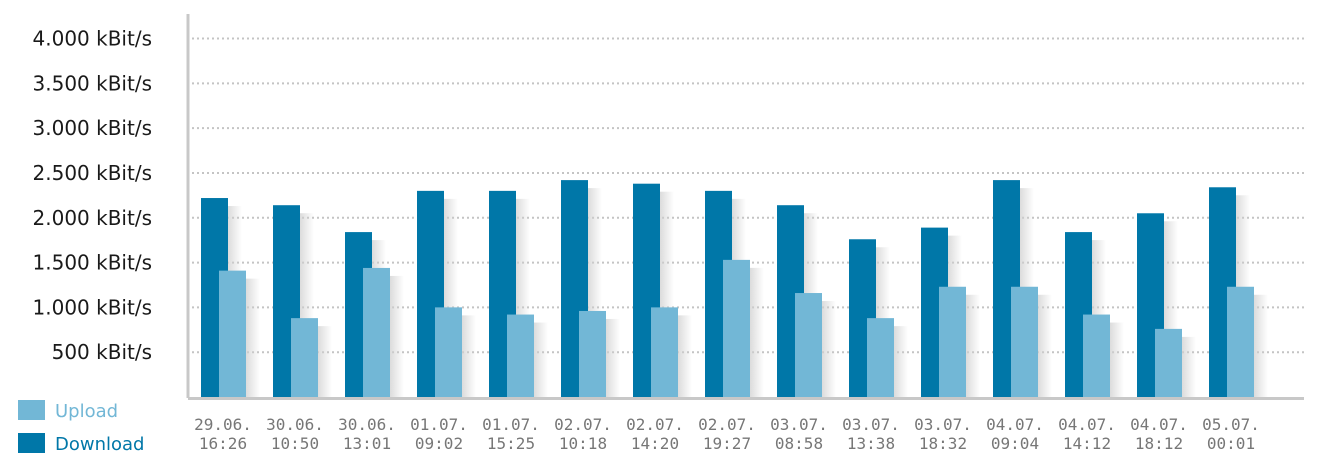 The height and width of the screenshot is (466, 1318). What do you see at coordinates (102, 352) in the screenshot?
I see `y-tick-label: 500 kBit/s` at bounding box center [102, 352].